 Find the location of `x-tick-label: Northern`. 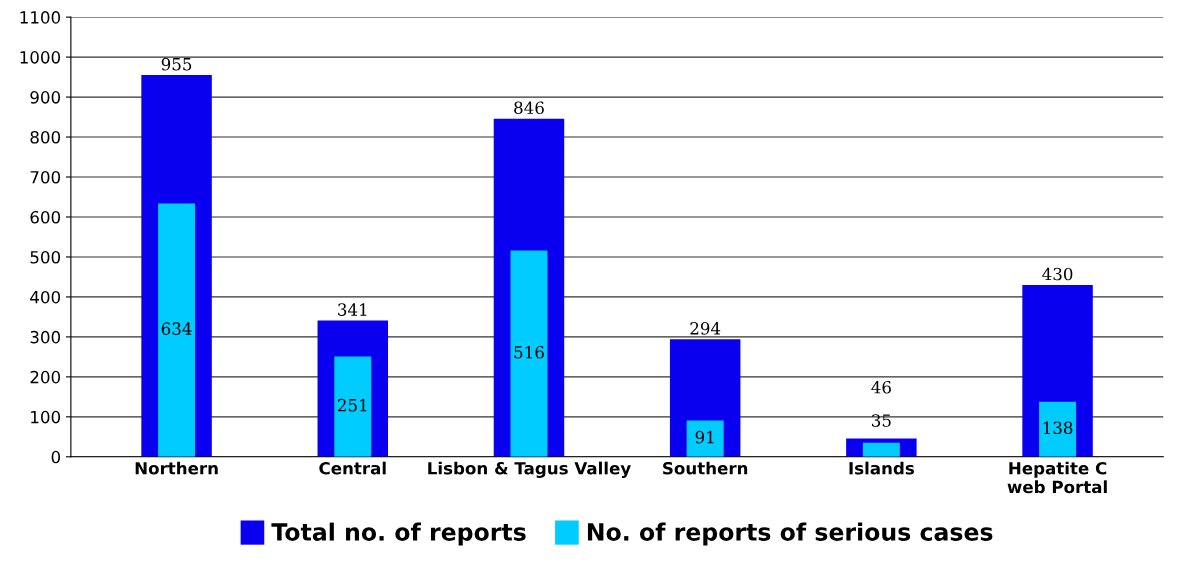

x-tick-label: Northern is located at coordinates (176, 468).